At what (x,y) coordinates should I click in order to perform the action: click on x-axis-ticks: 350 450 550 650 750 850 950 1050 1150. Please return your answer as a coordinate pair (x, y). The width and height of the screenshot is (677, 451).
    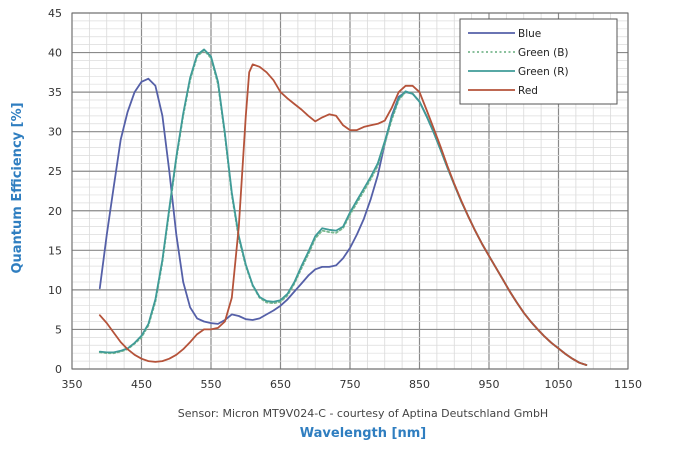
    Looking at the image, I should click on (352, 384).